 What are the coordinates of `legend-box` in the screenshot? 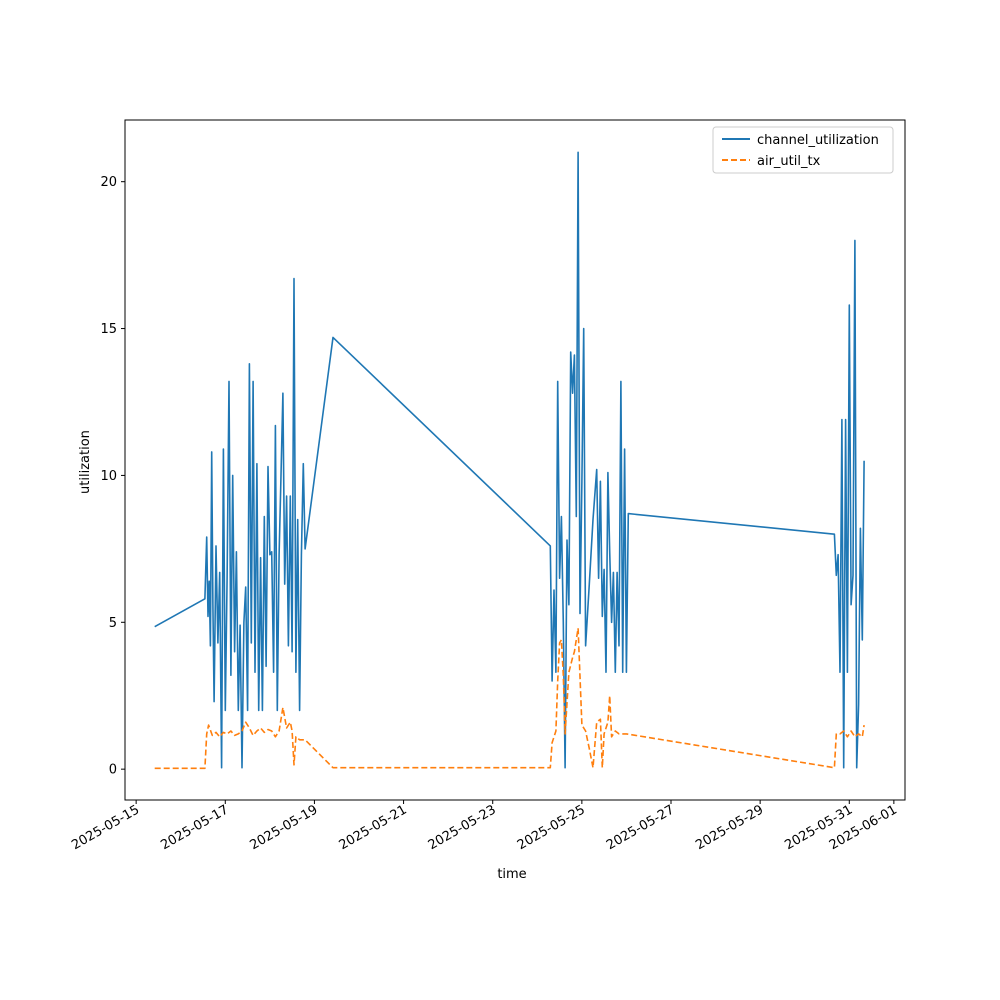 It's located at (803, 150).